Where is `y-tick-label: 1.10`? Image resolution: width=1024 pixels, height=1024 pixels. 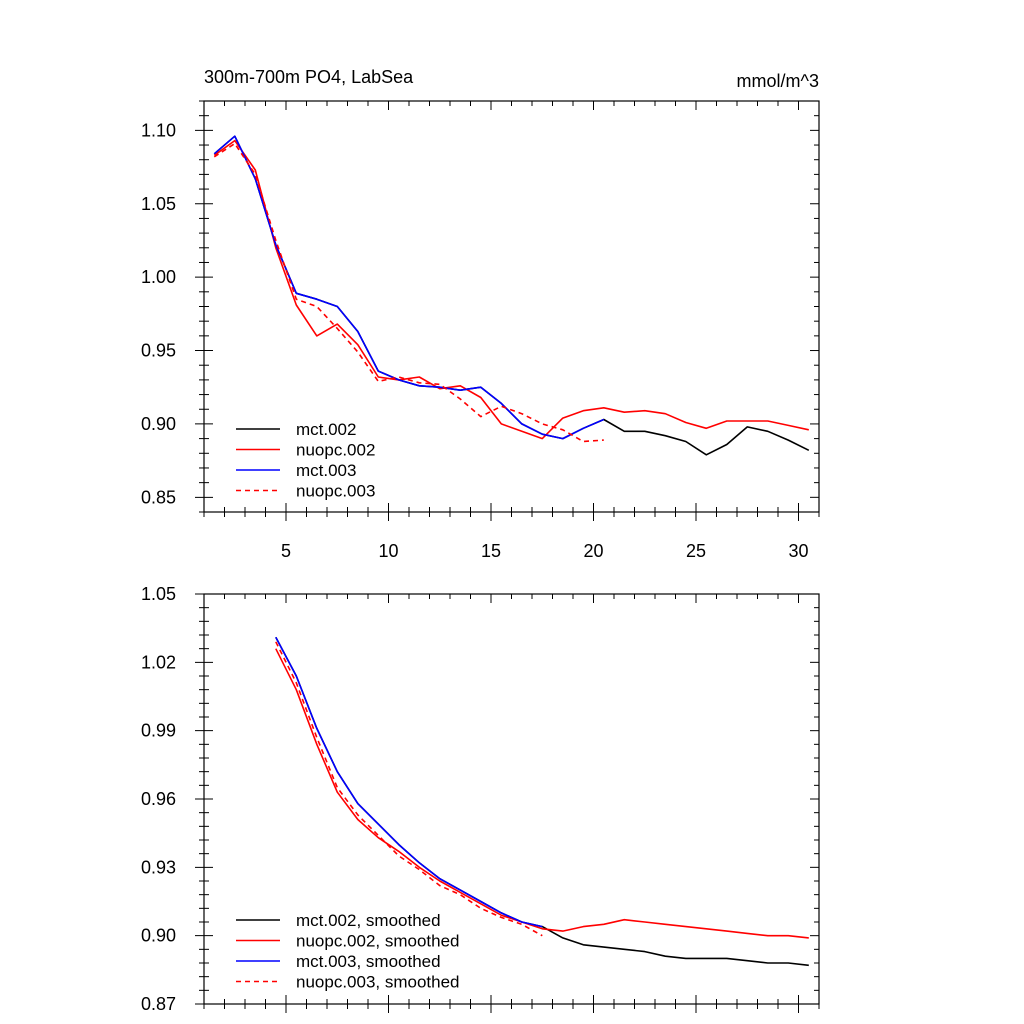
y-tick-label: 1.10 is located at coordinates (158, 130).